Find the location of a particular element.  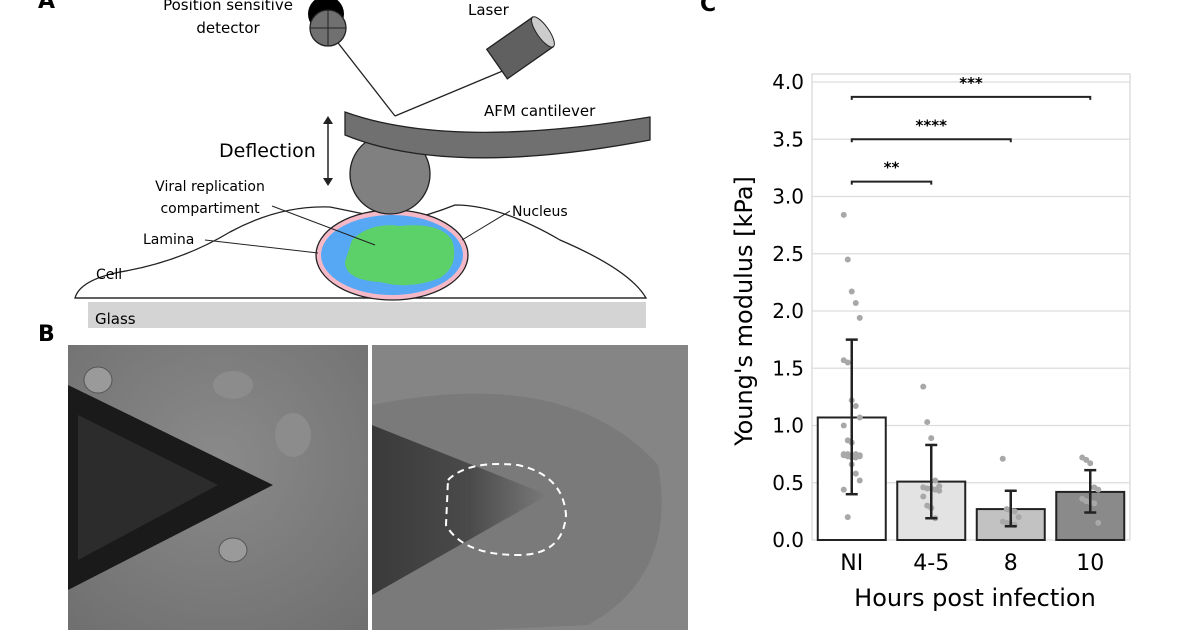

y-tick-label: 1.5 is located at coordinates (788, 368).